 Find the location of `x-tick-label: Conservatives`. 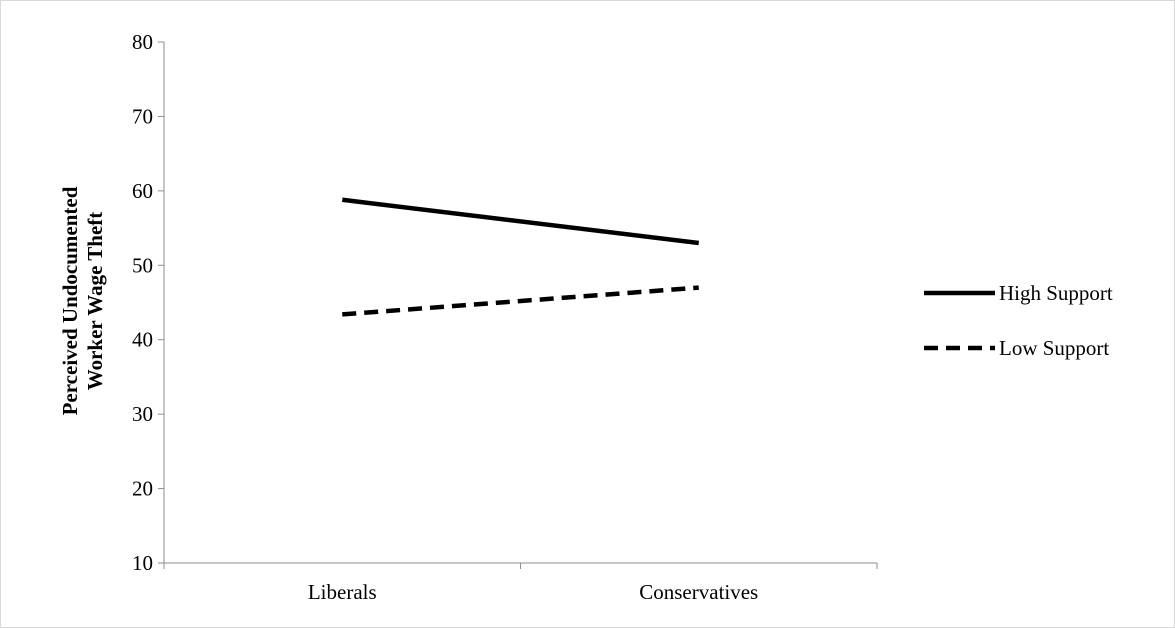

x-tick-label: Conservatives is located at coordinates (698, 592).